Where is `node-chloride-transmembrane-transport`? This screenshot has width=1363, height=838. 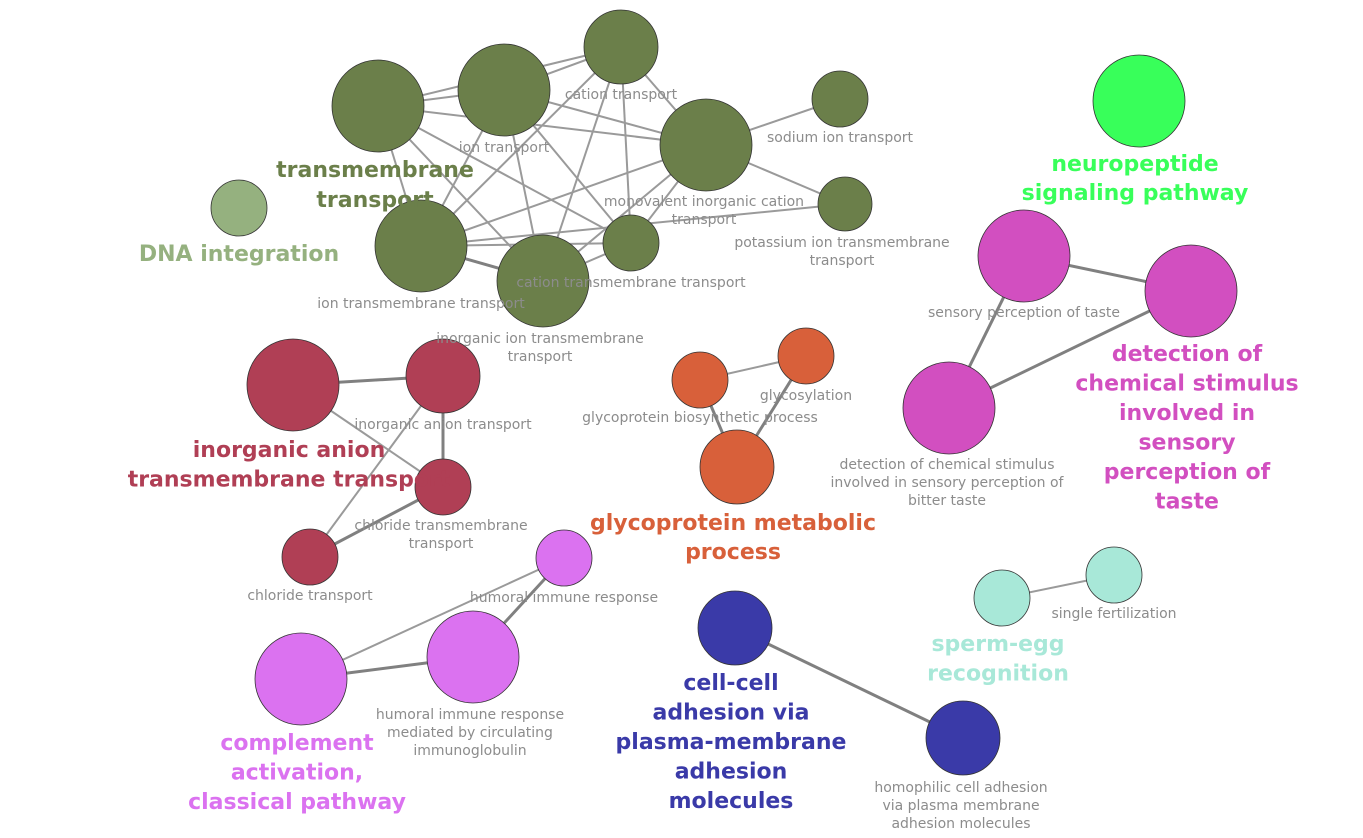 node-chloride-transmembrane-transport is located at coordinates (443, 487).